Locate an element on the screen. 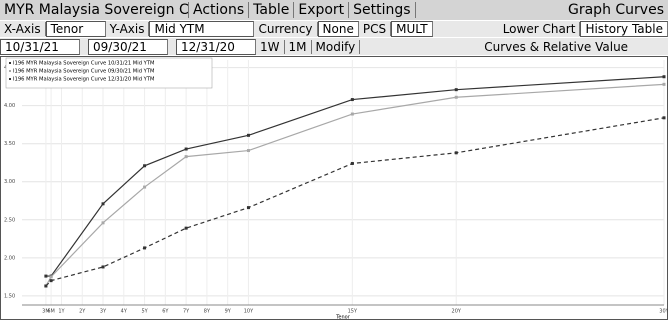 The height and width of the screenshot is (320, 668). x-tick-label: 6M is located at coordinates (51, 312).